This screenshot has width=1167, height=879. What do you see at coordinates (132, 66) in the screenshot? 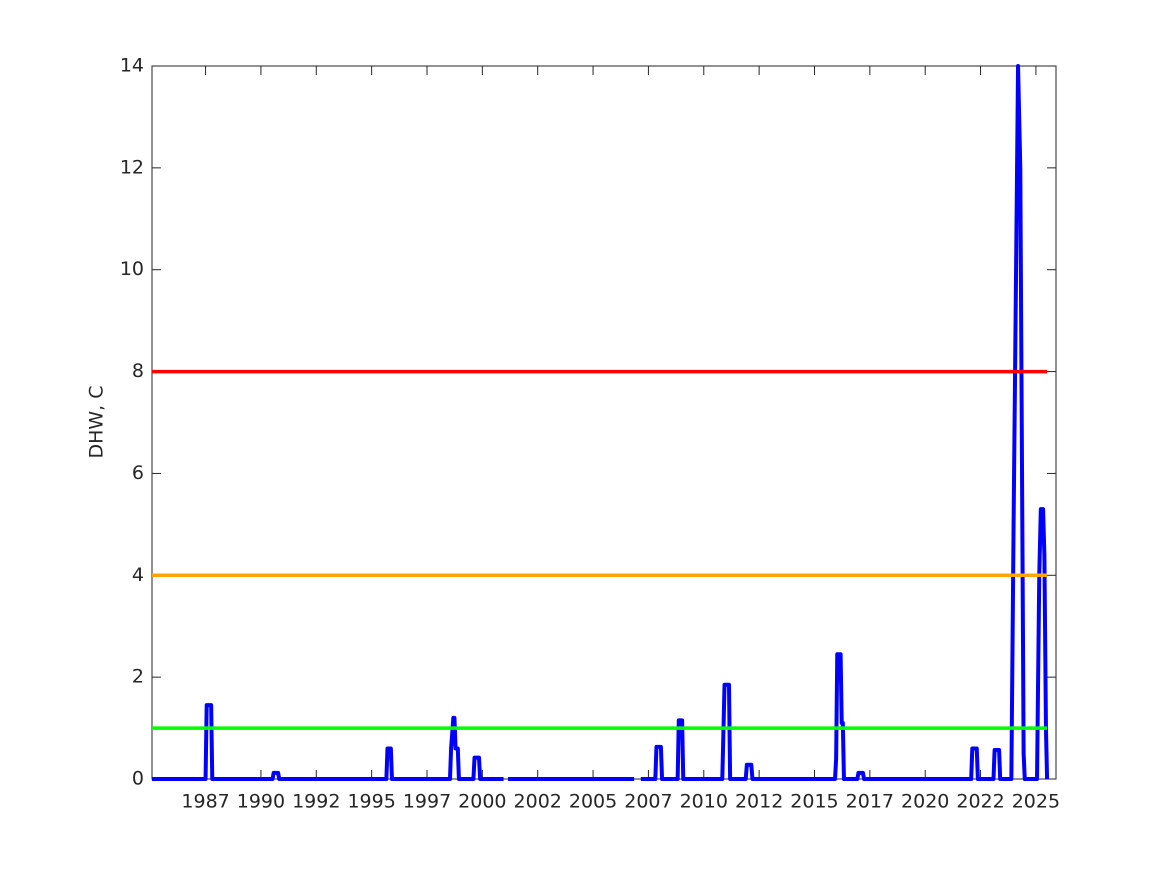
I see `y-tick-label: 14` at bounding box center [132, 66].